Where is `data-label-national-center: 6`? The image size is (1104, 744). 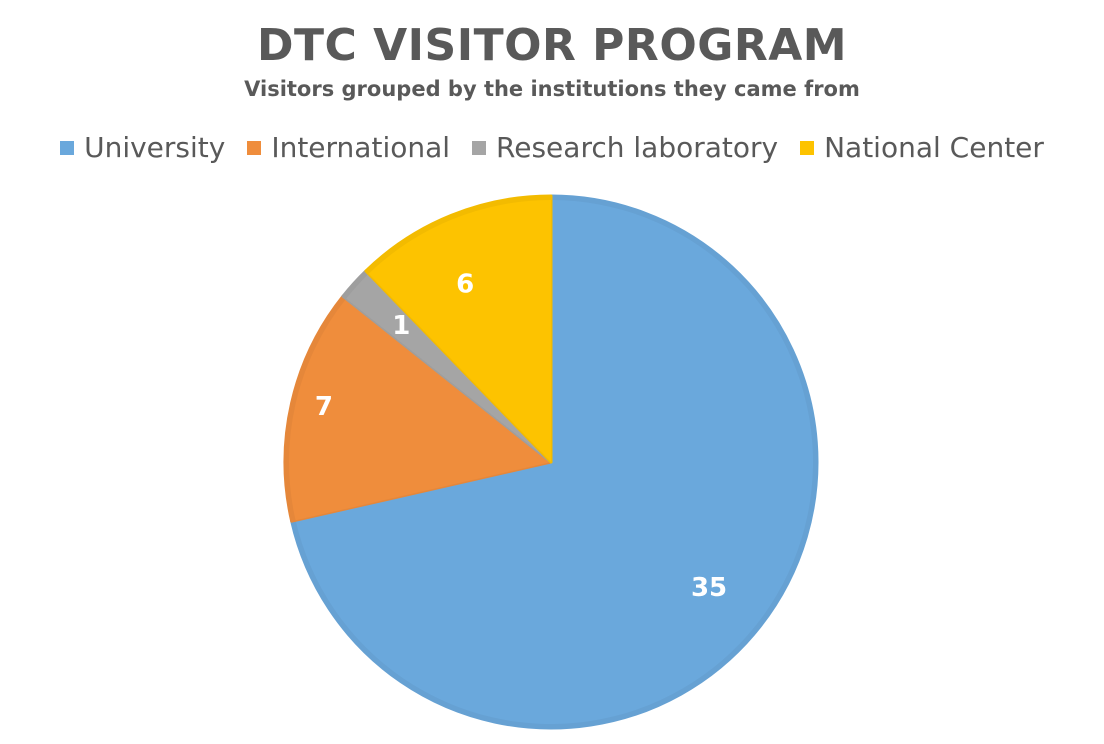
data-label-national-center: 6 is located at coordinates (465, 285).